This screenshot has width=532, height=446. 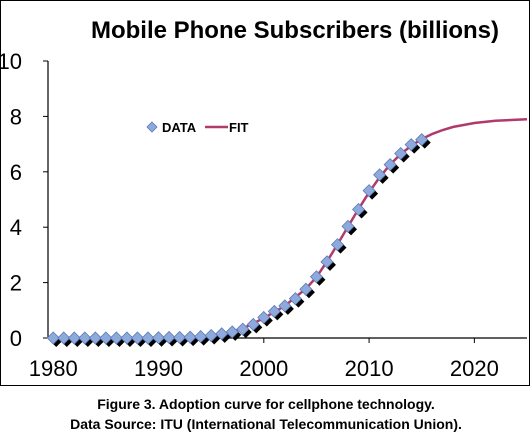 I want to click on x-tick-label: 1990, so click(x=158, y=368).